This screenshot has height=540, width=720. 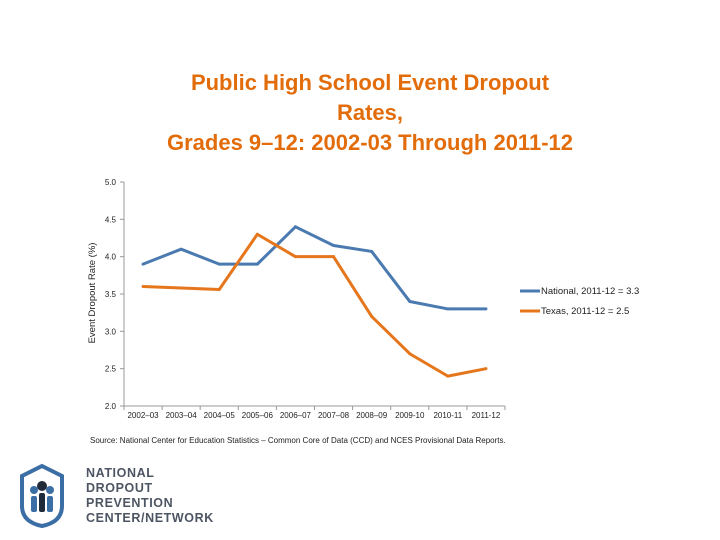 What do you see at coordinates (334, 415) in the screenshot?
I see `x-tick-label: 2007–08` at bounding box center [334, 415].